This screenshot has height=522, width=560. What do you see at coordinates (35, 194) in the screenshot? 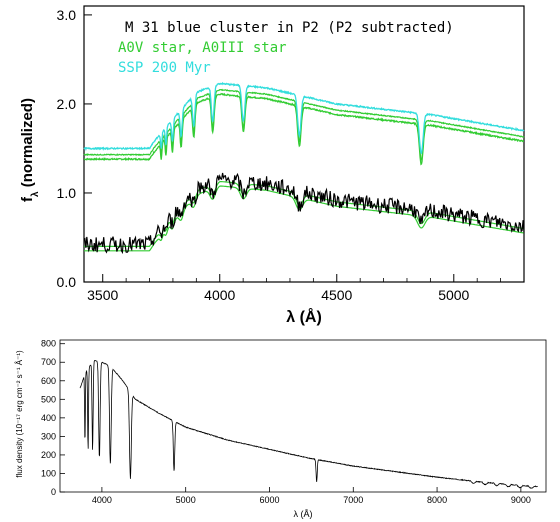
I see `top-y-label-sub: λ` at bounding box center [35, 194].